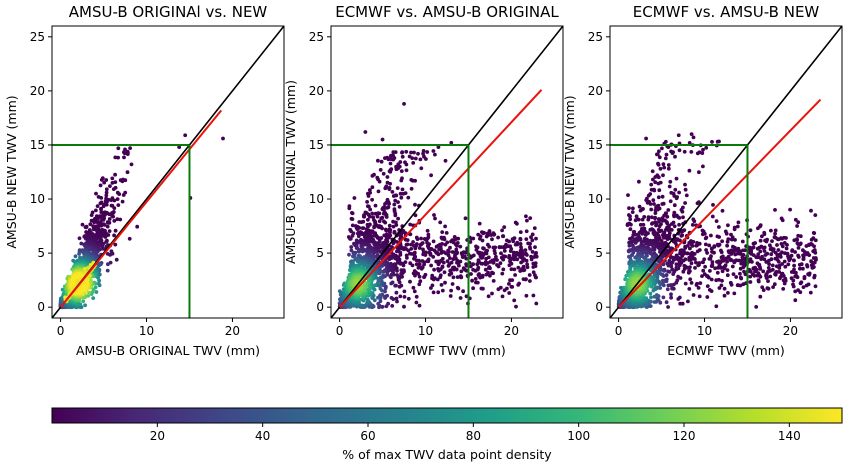 The height and width of the screenshot is (467, 850). Describe the element at coordinates (73, 287) in the screenshot. I see `density-core-point` at that location.